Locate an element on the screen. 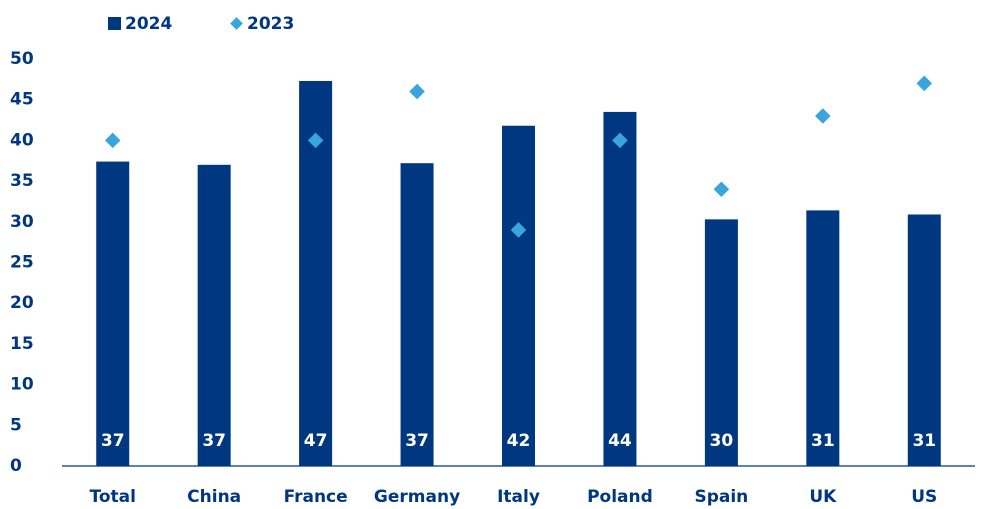 The image size is (981, 509). x-tick-label: UK is located at coordinates (823, 497).